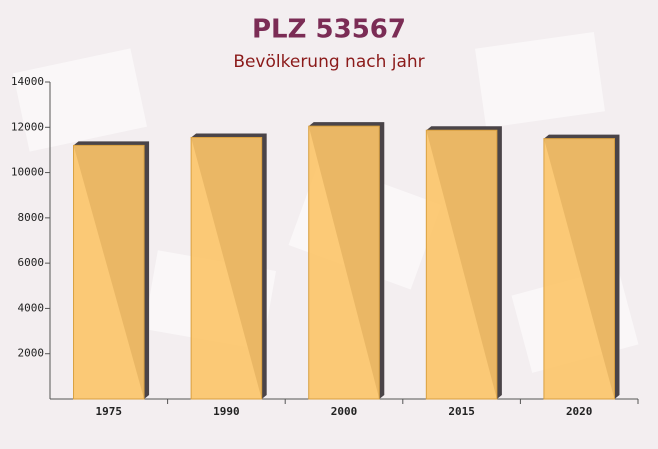  What do you see at coordinates (226, 411) in the screenshot?
I see `x-tick-label: 1990` at bounding box center [226, 411].